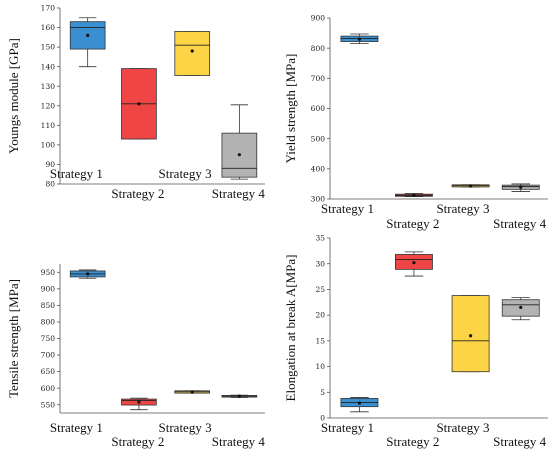 Image resolution: width=550 pixels, height=454 pixels. What do you see at coordinates (48, 272) in the screenshot?
I see `y-tick-label: 950` at bounding box center [48, 272].